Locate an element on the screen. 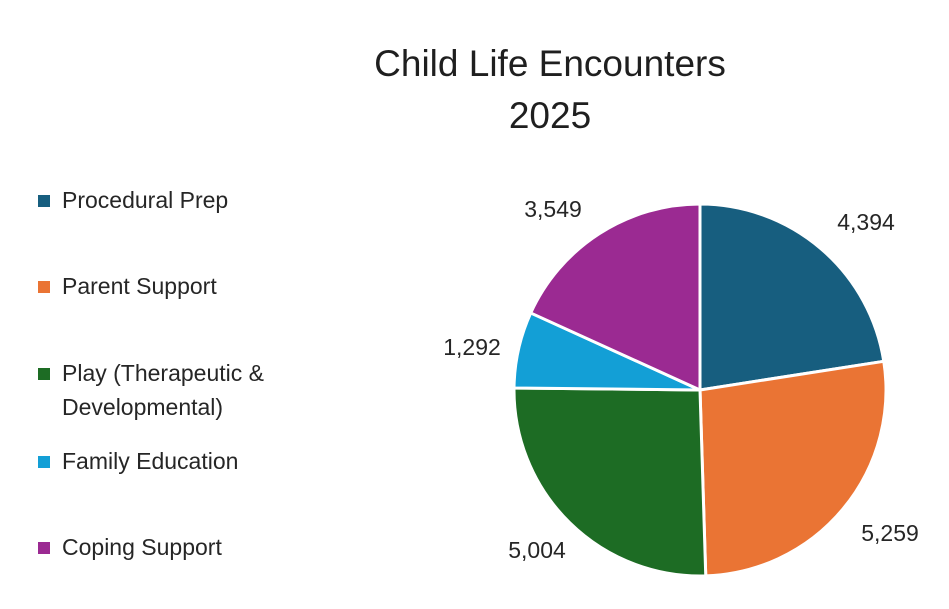 The height and width of the screenshot is (609, 949). legend-item-coping-support: Coping Support is located at coordinates (175, 547).